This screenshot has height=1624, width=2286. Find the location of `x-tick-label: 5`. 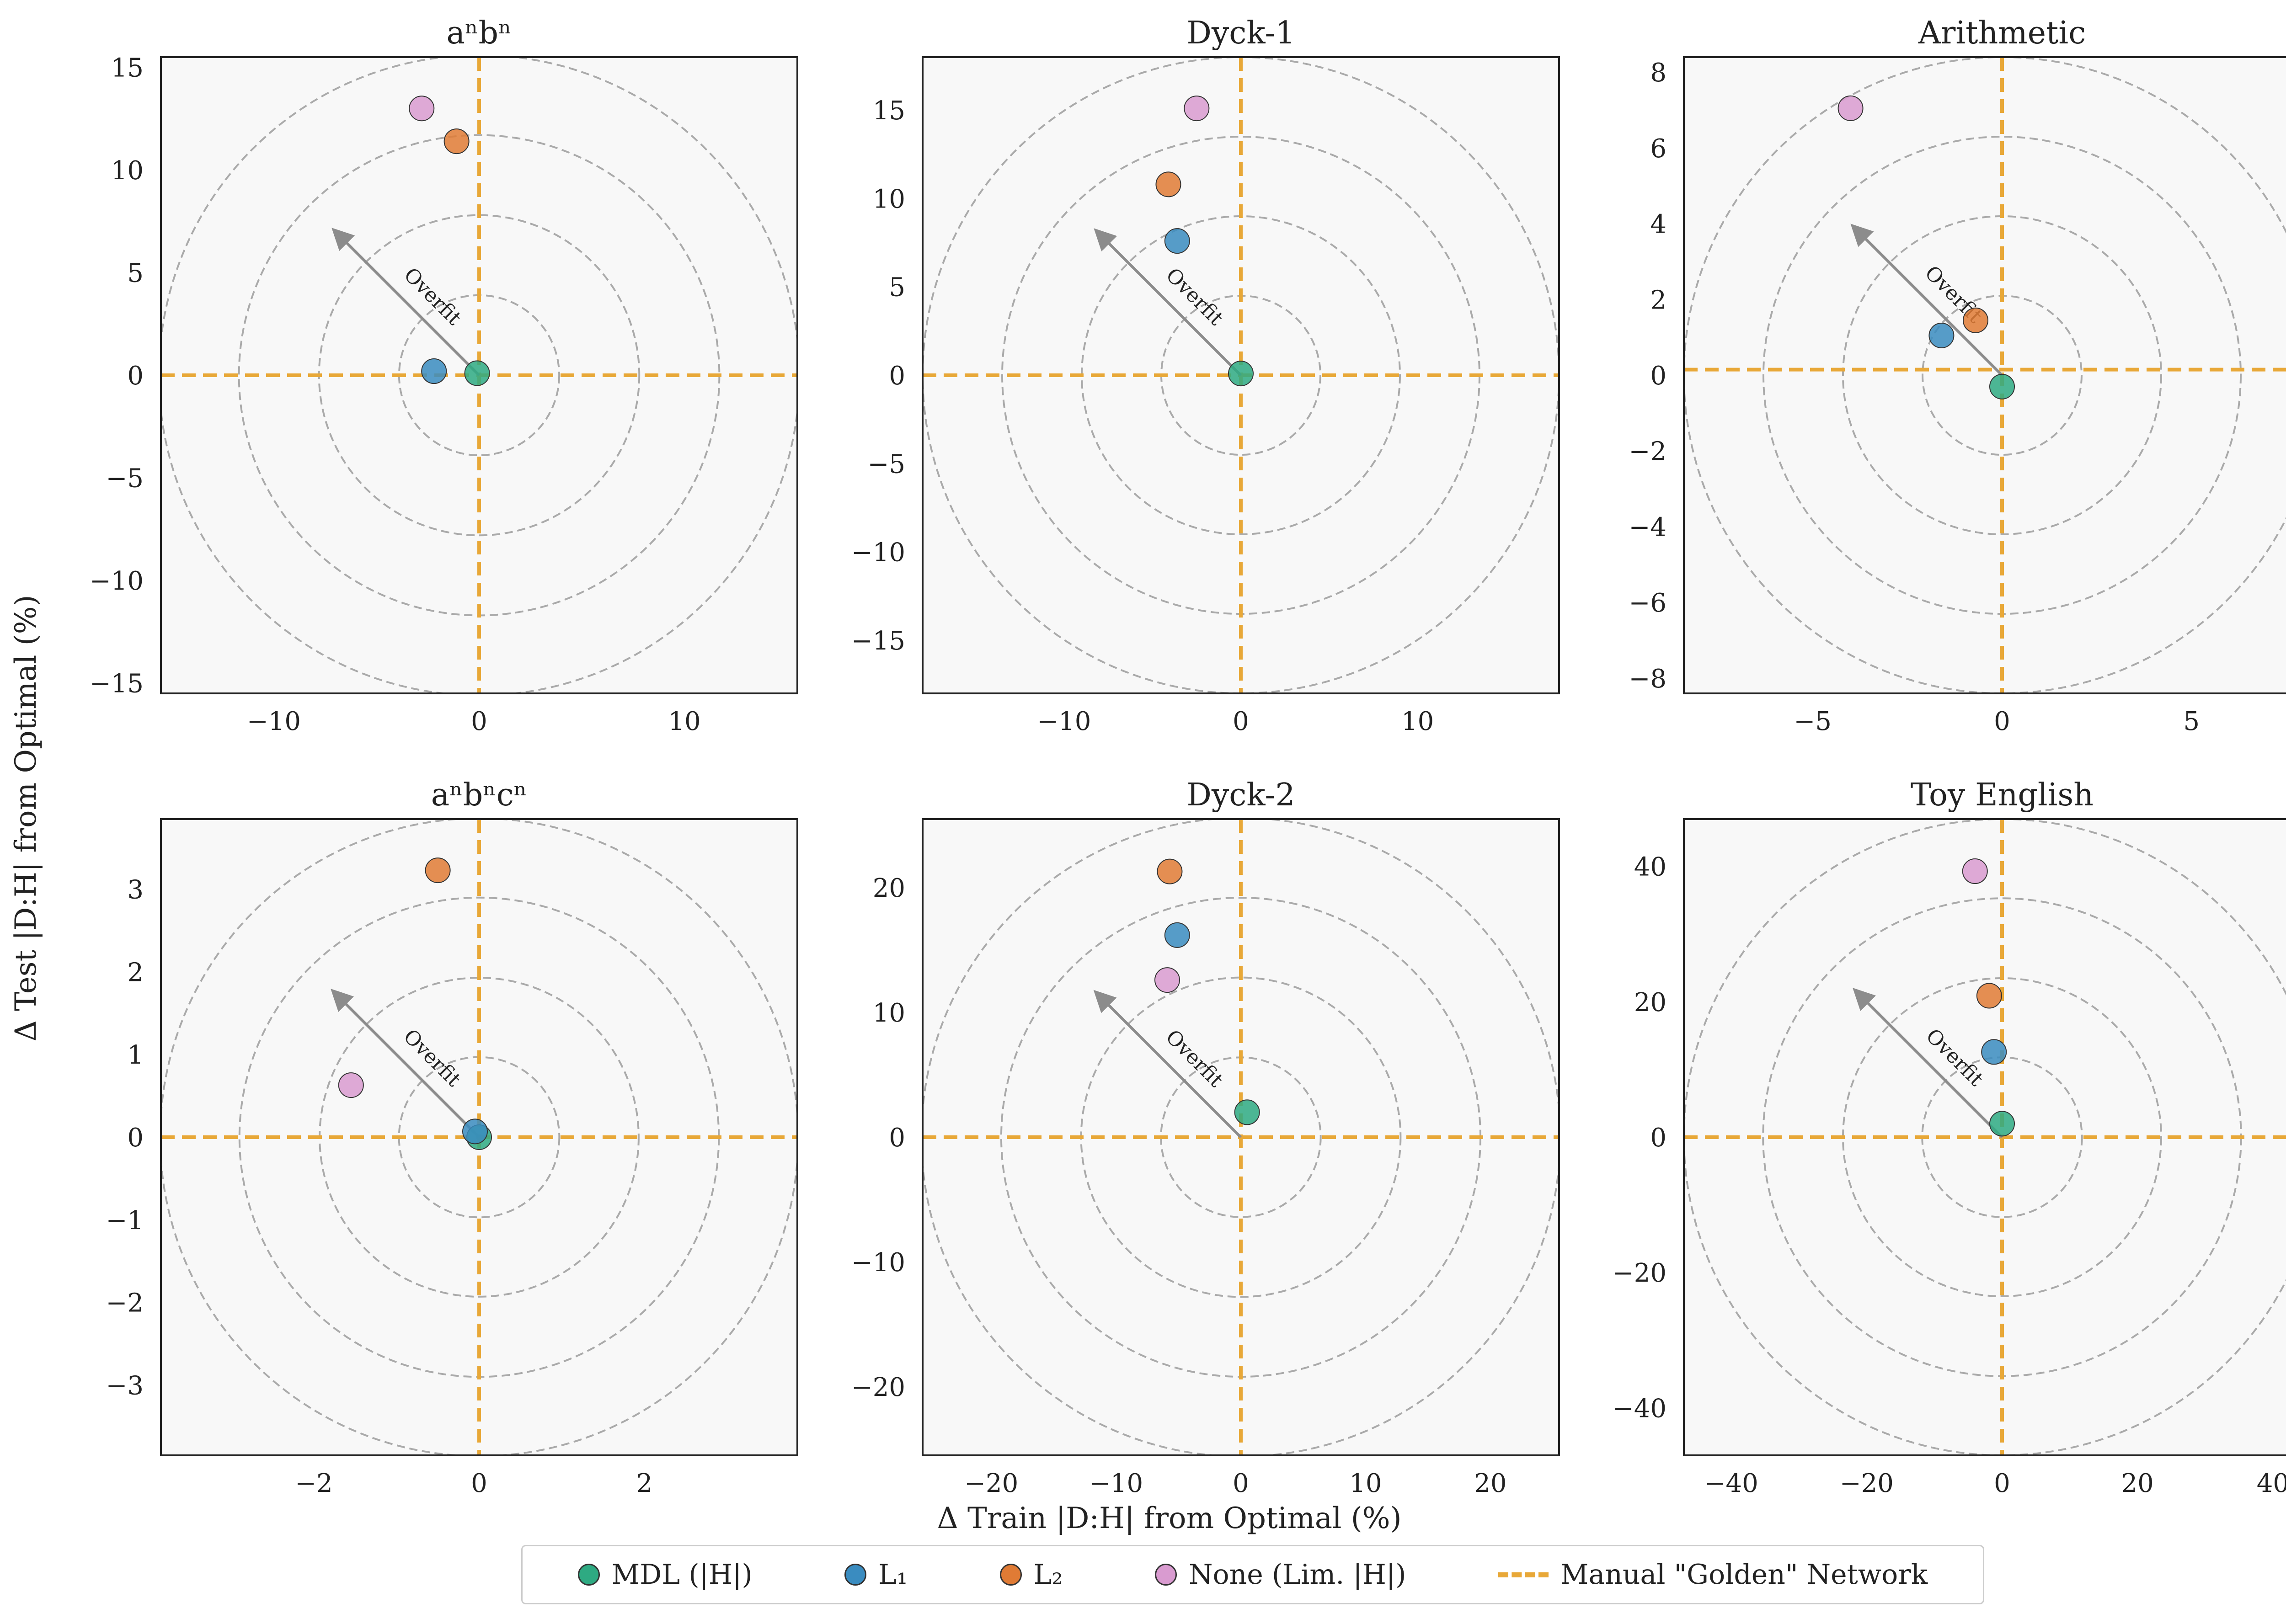

x-tick-label: 5 is located at coordinates (2191, 722).